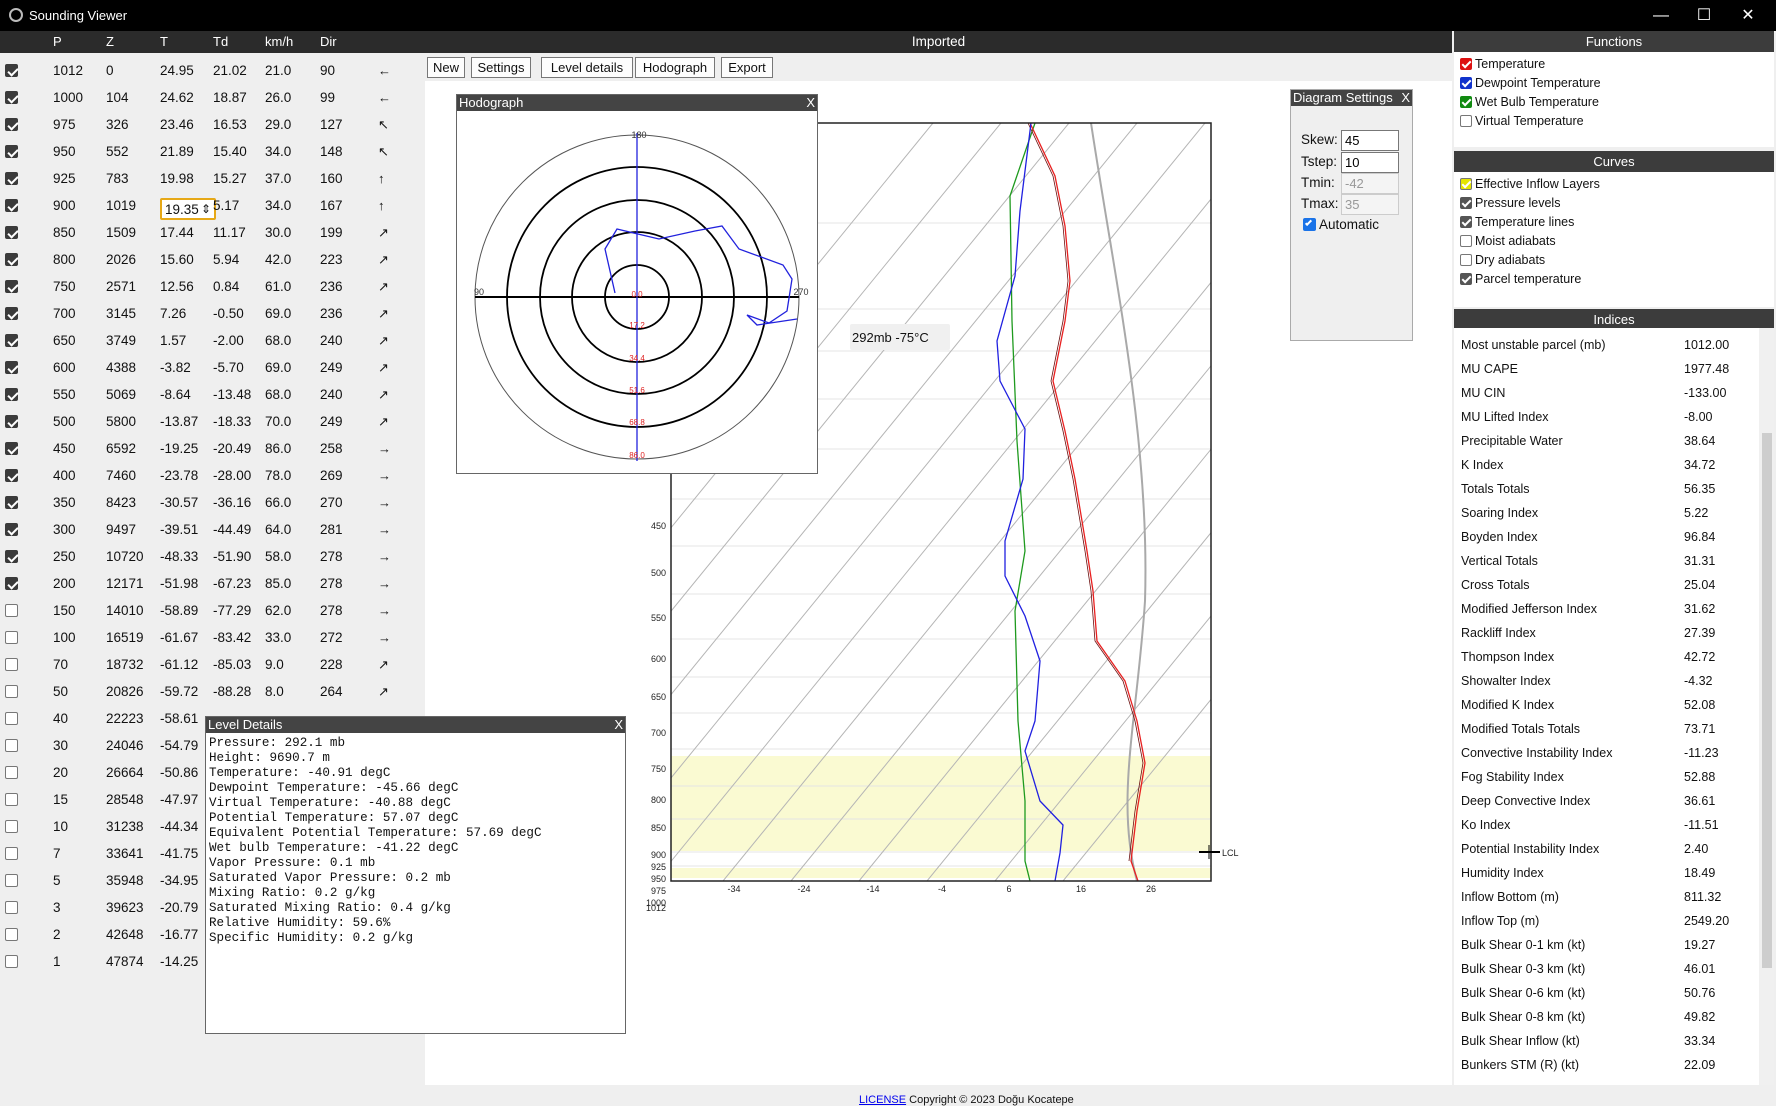 This screenshot has width=1776, height=1106. I want to click on cell-z: 26664, so click(125, 772).